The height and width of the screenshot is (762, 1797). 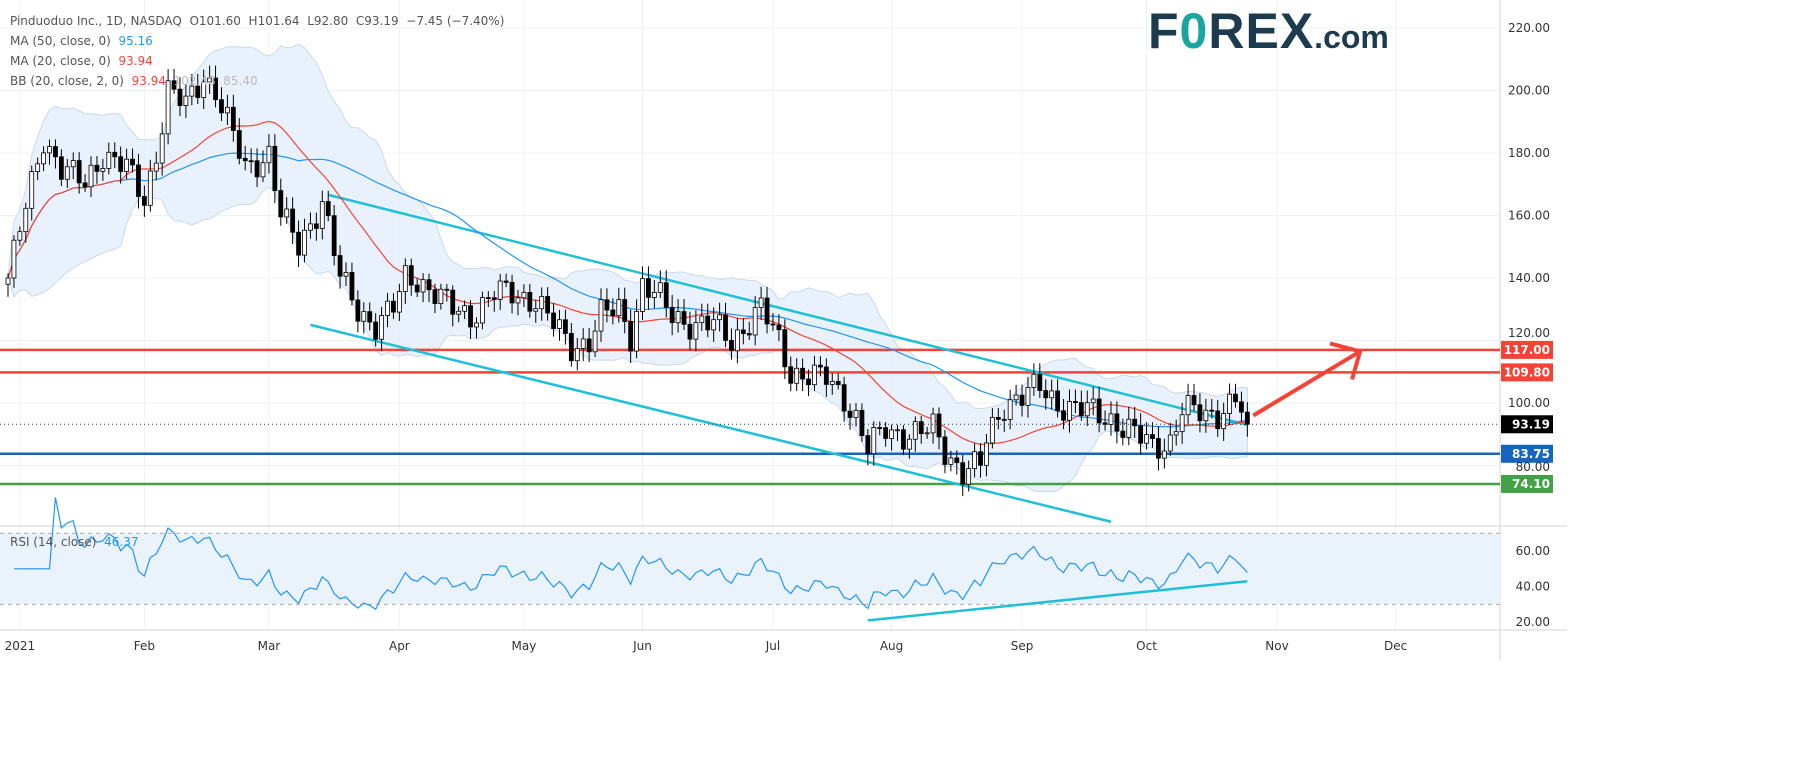 What do you see at coordinates (772, 646) in the screenshot?
I see `x-tick-label: Jul` at bounding box center [772, 646].